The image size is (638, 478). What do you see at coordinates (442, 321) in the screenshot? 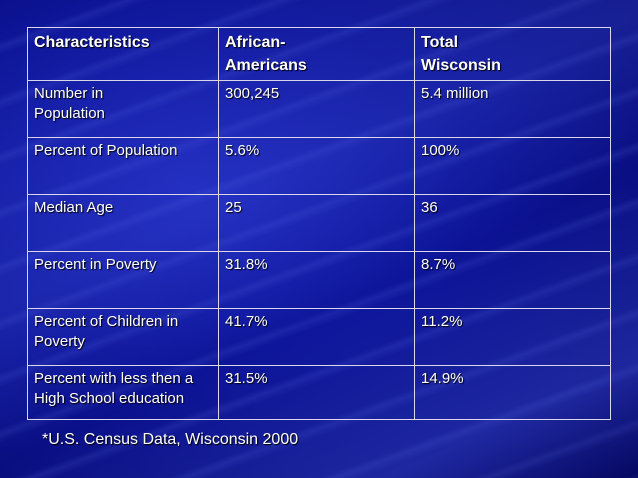
I see `cell-text: 11.2%` at bounding box center [442, 321].